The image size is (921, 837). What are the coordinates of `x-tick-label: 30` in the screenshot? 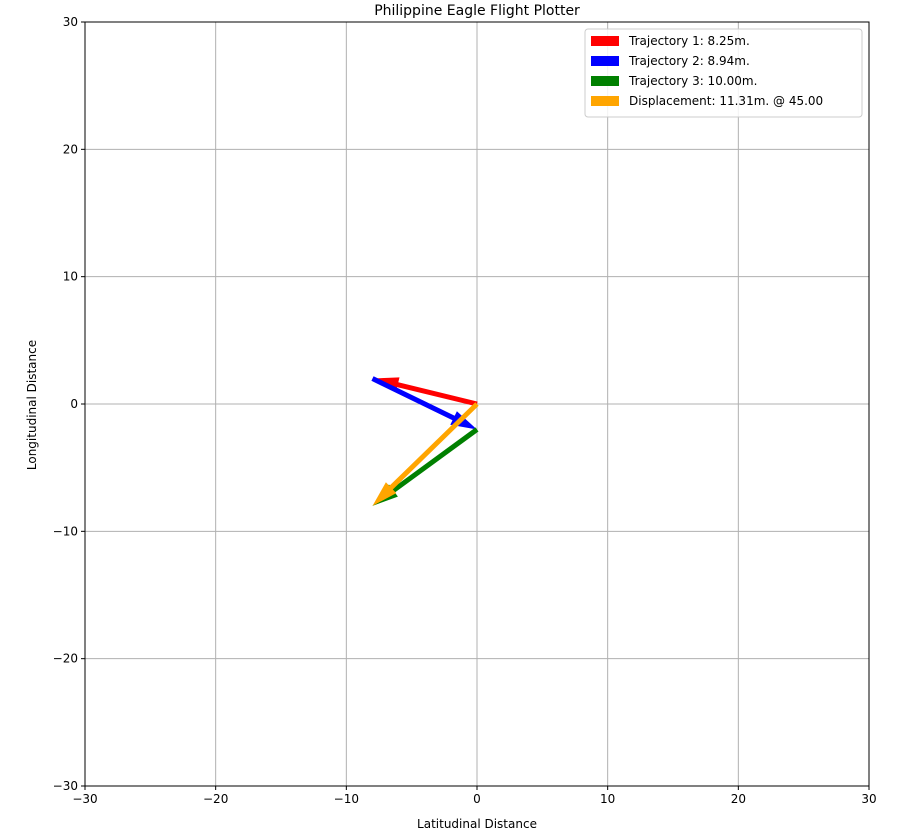 It's located at (868, 799).